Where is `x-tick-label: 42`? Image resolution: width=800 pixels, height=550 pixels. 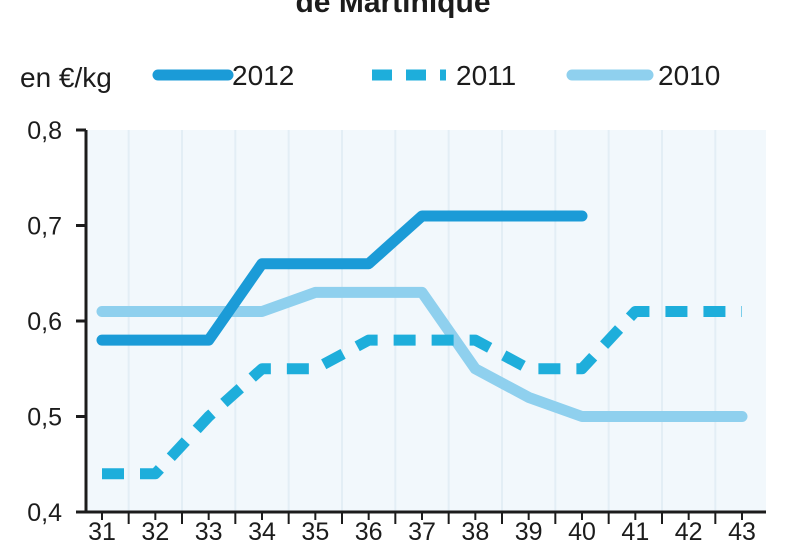 x-tick-label: 42 is located at coordinates (689, 532).